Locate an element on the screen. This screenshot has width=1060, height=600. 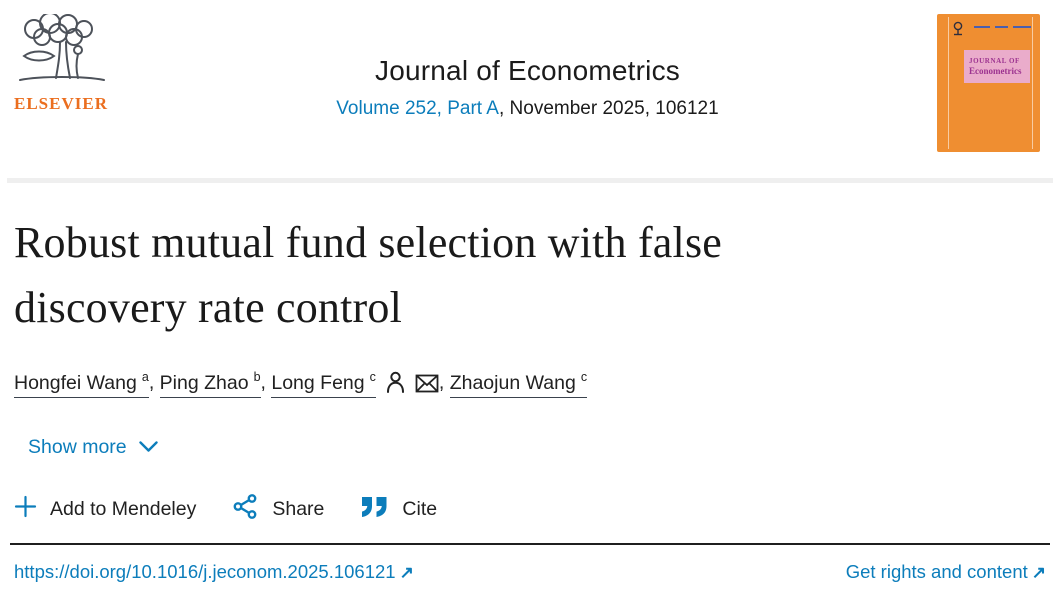
email-envelope-icon is located at coordinates (427, 387).